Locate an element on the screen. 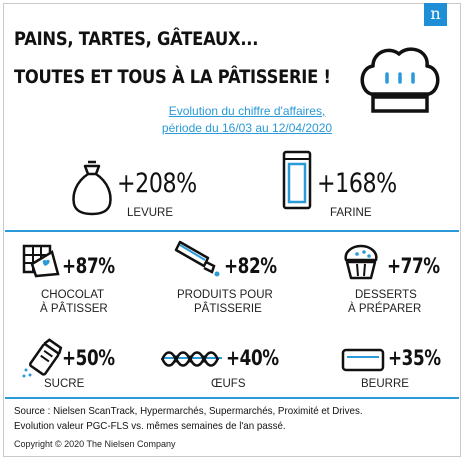 The width and height of the screenshot is (464, 460). piping-bag-icon is located at coordinates (198, 259).